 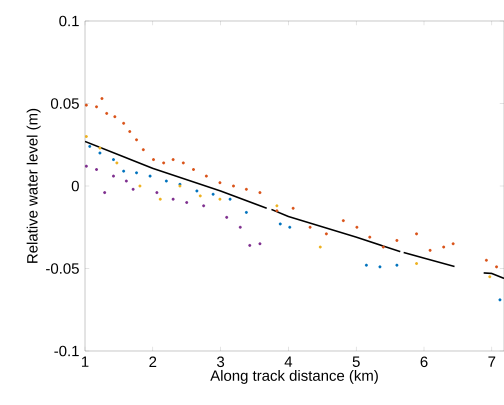 I want to click on x-tick-label: 5, so click(x=356, y=361).